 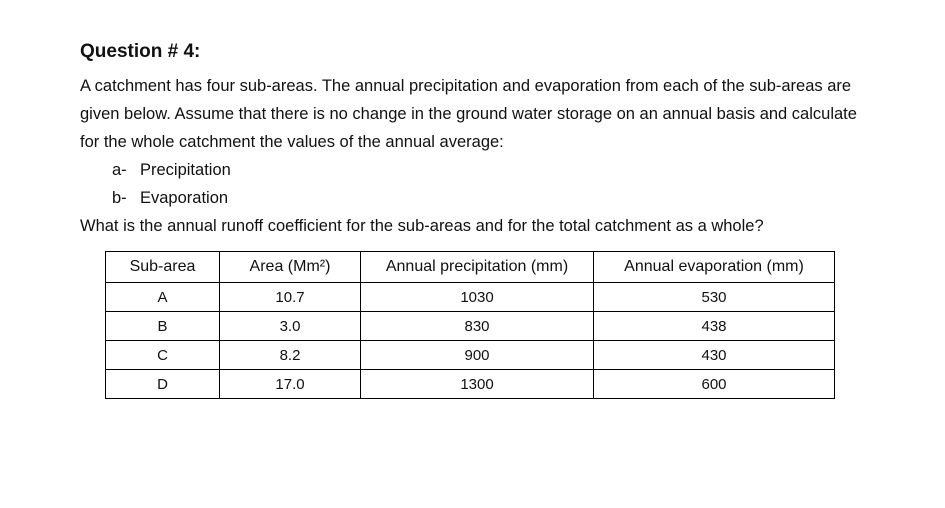 I want to click on table-row: B 3.0 830 438, so click(x=470, y=326).